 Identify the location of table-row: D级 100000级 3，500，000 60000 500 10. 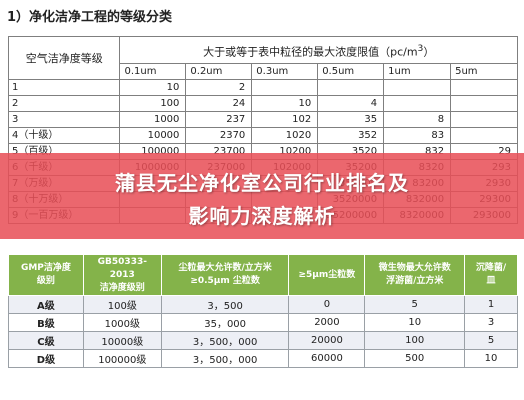
(263, 358).